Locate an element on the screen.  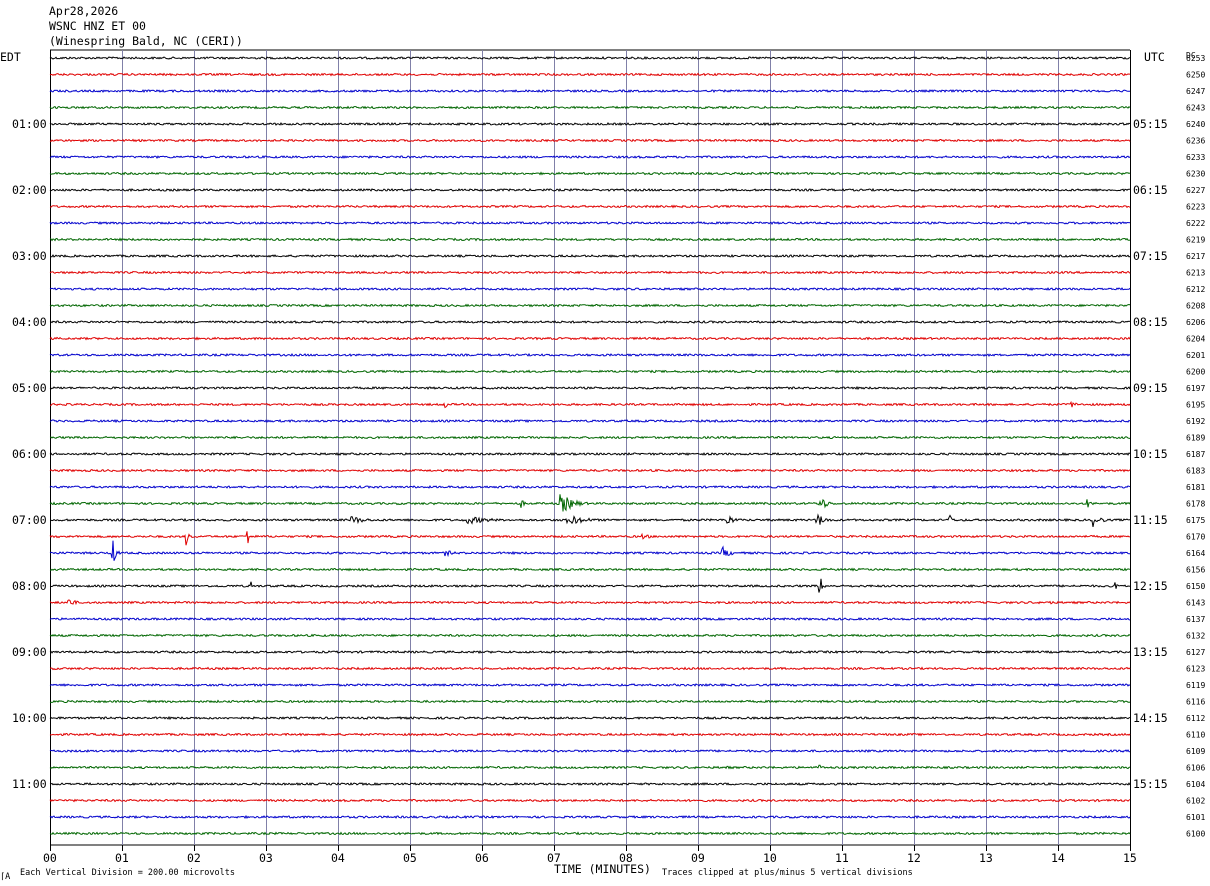
dc-offset-label: 6247 is located at coordinates (1195, 91).